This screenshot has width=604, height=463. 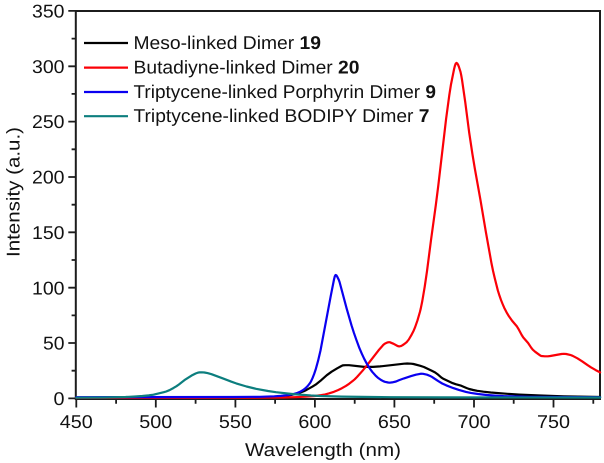 I want to click on svg-text: 700, so click(x=474, y=421).